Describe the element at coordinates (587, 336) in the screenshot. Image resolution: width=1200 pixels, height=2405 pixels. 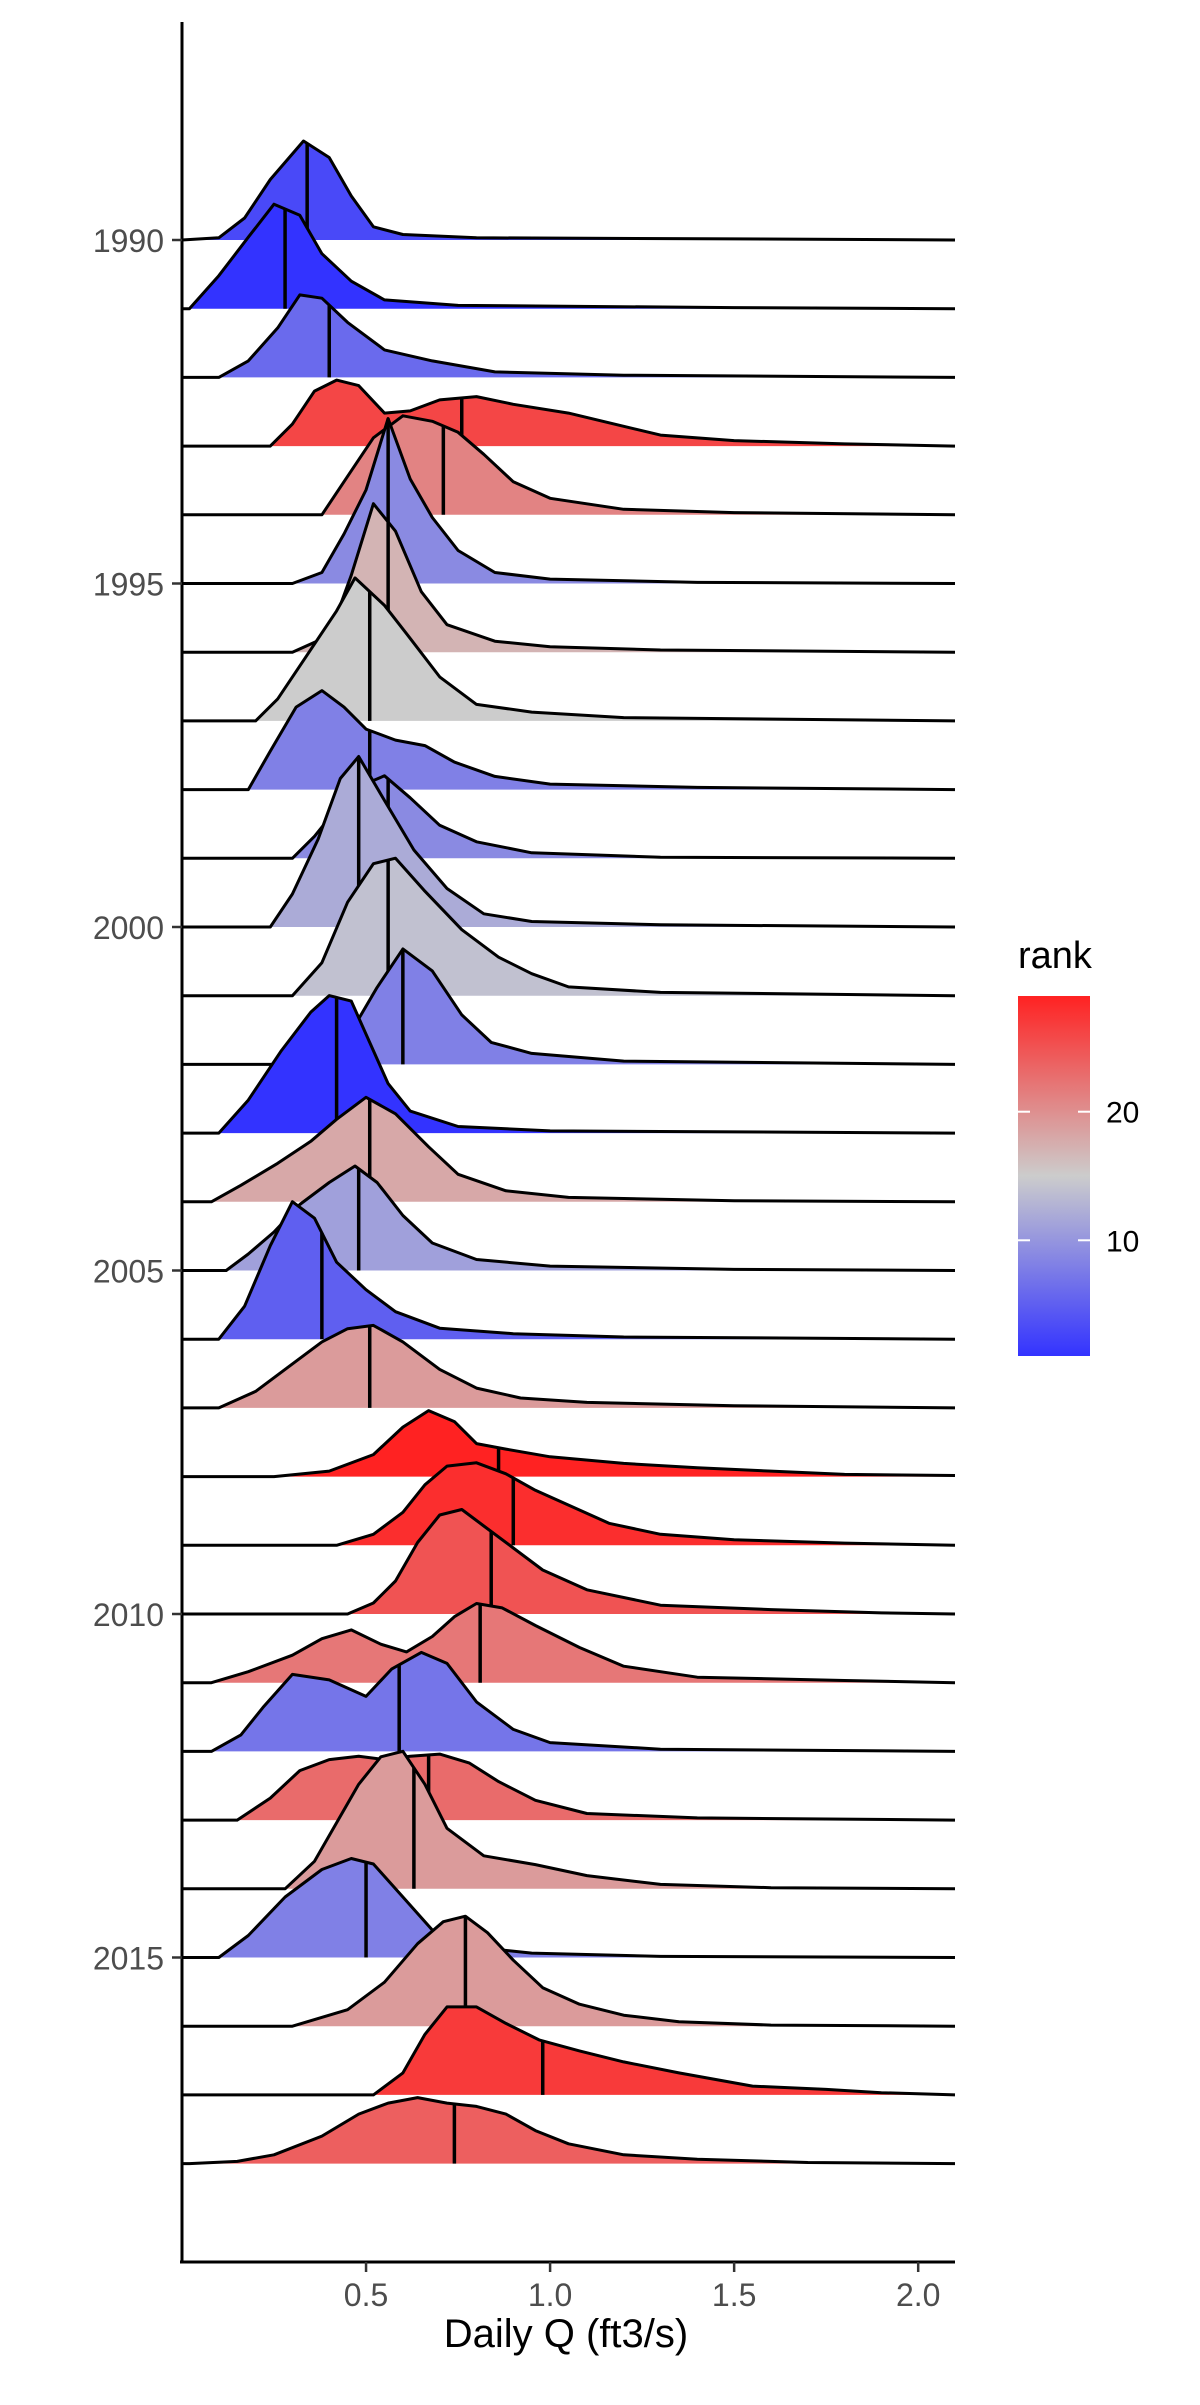
I see `ridge-fill-1992` at that location.